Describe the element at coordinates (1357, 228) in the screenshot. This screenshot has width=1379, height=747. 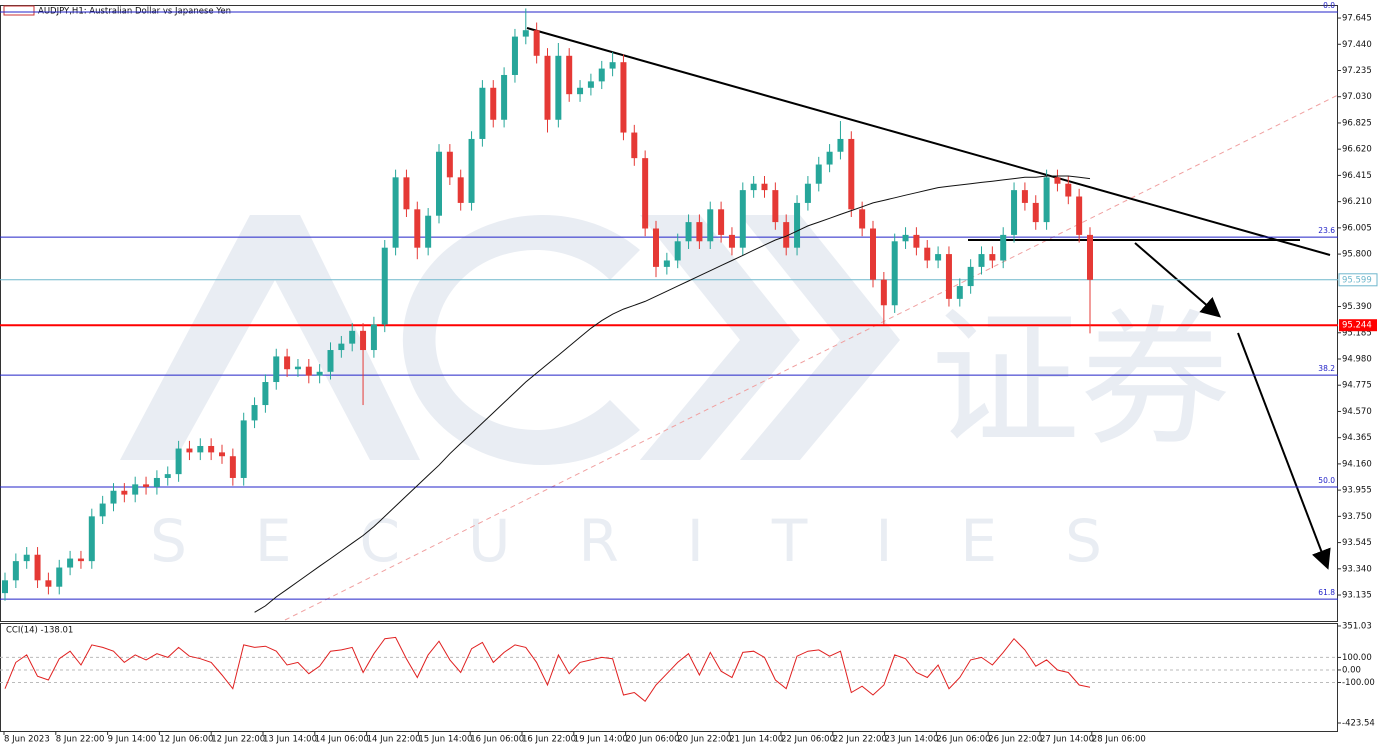
I see `y-tick-label: 96.005` at that location.